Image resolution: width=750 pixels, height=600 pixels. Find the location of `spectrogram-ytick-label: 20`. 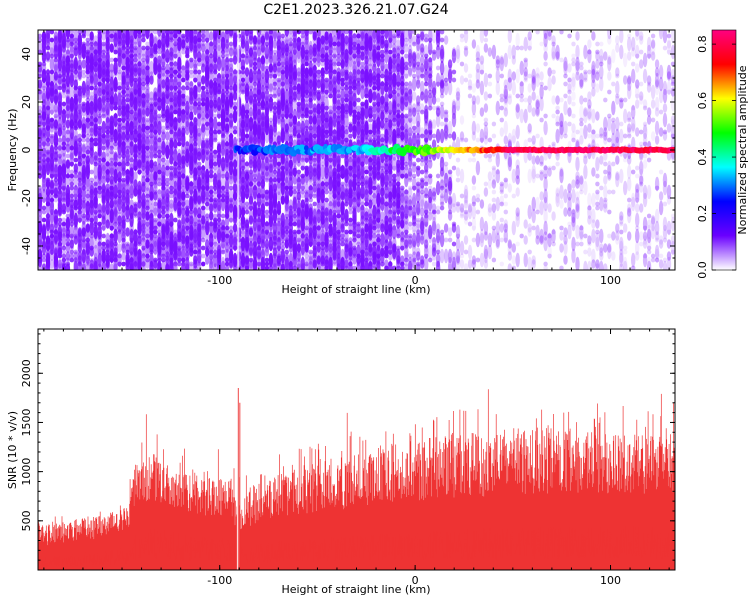

spectrogram-ytick-label: 20 is located at coordinates (26, 102).